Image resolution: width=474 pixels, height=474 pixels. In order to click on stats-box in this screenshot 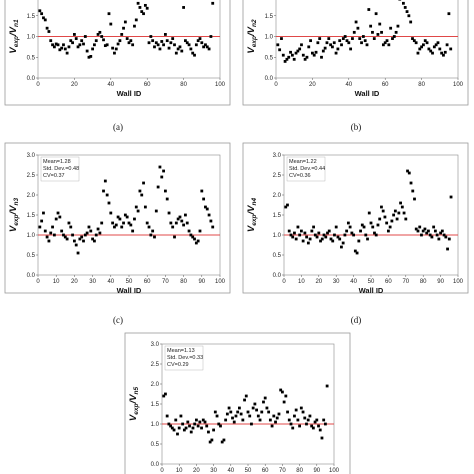, I will do `click(184, 358)`.